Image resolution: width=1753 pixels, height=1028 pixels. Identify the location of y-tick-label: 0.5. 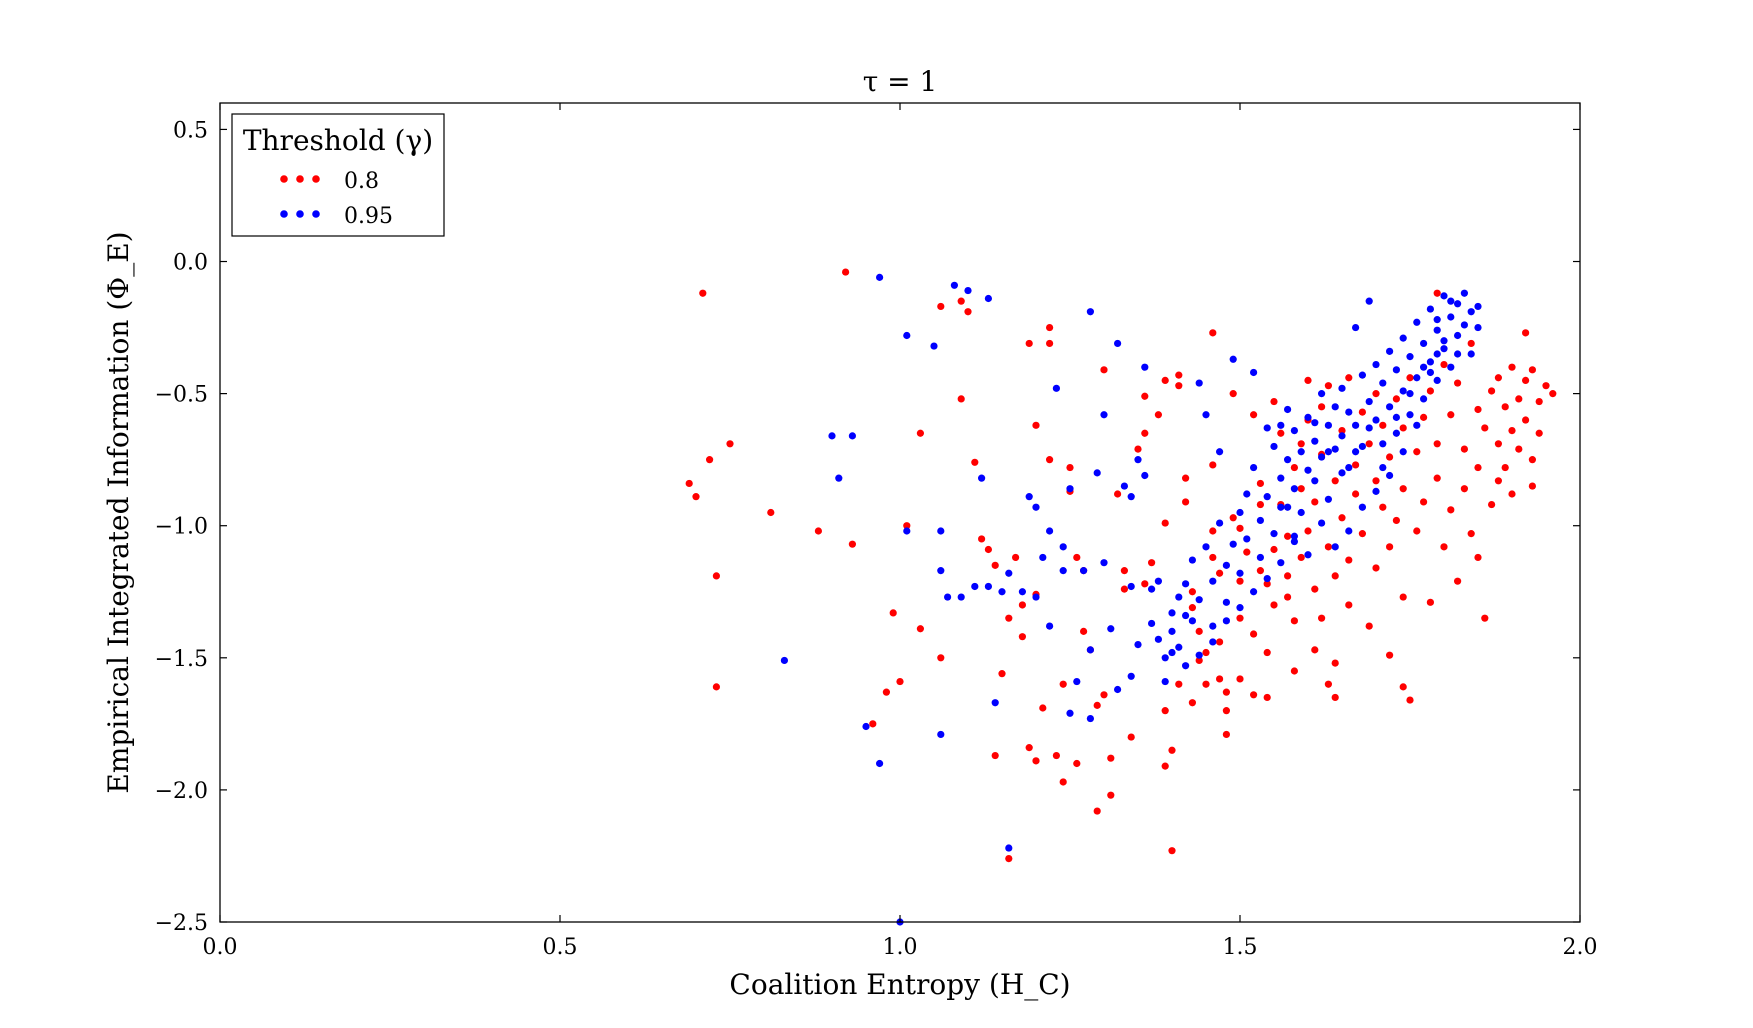
(190, 130).